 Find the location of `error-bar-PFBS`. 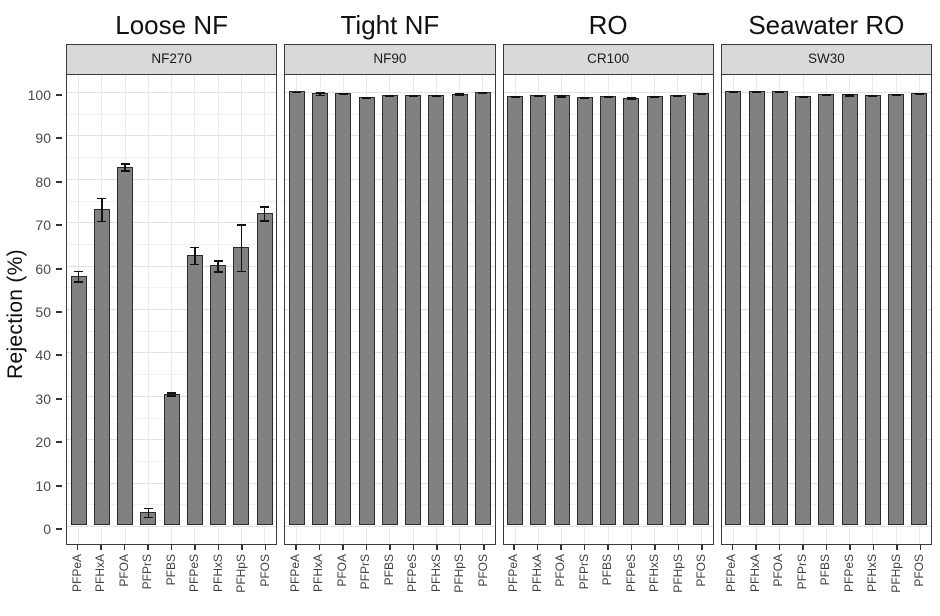

error-bar-PFBS is located at coordinates (171, 394).